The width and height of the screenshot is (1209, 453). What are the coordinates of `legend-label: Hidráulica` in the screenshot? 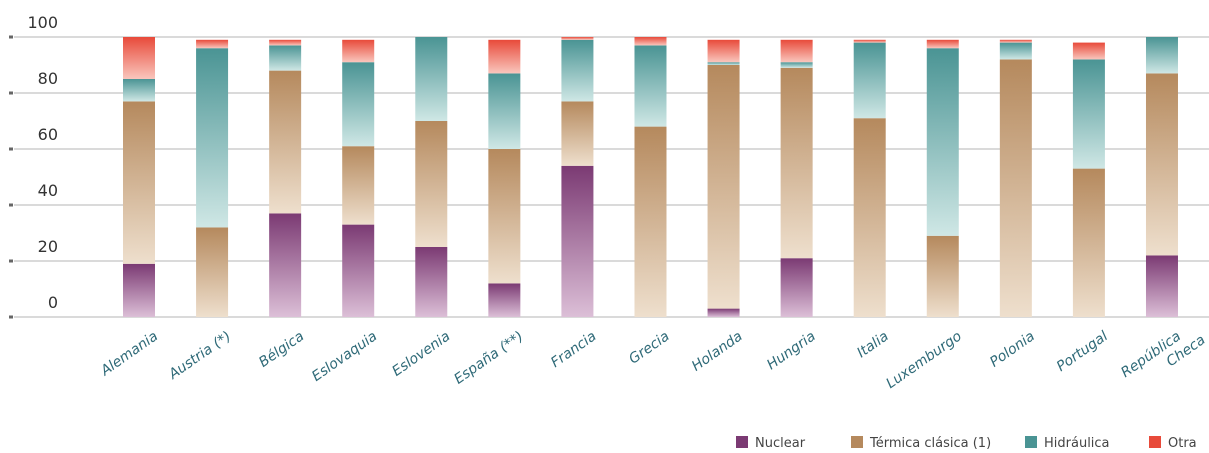 It's located at (1077, 443).